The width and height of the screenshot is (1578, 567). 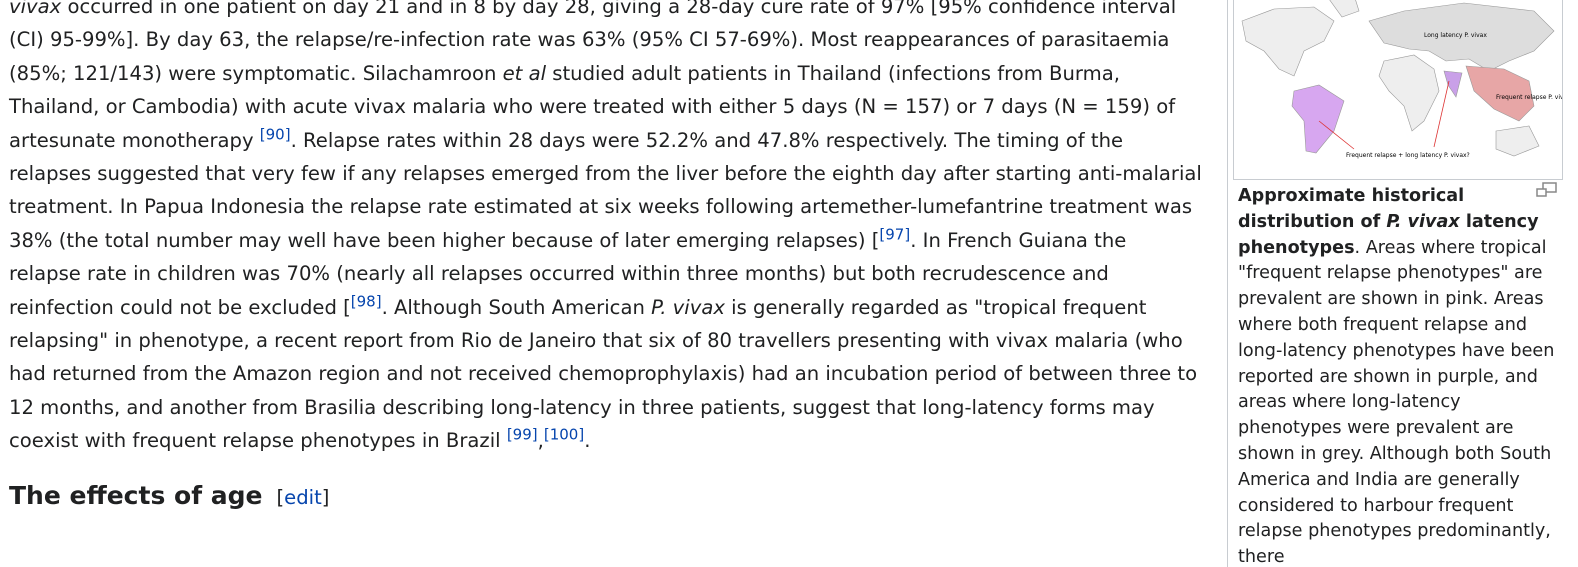 What do you see at coordinates (606, 497) in the screenshot?
I see `section-heading: The effects of age [edit]` at bounding box center [606, 497].